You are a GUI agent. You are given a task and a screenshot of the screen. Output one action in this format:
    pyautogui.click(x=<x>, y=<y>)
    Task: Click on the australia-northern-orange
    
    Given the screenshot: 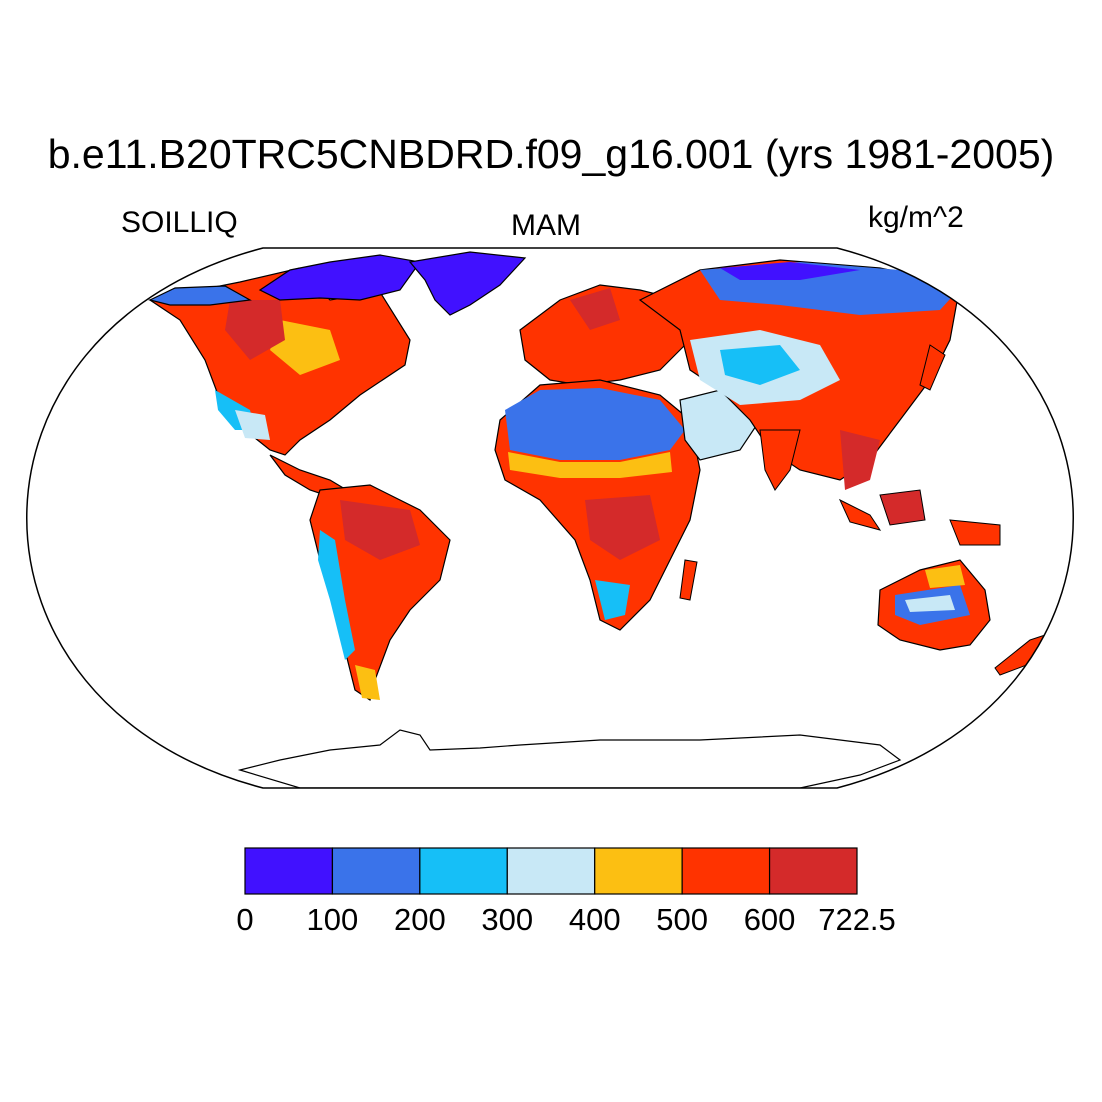 What is the action you would take?
    pyautogui.click(x=945, y=576)
    